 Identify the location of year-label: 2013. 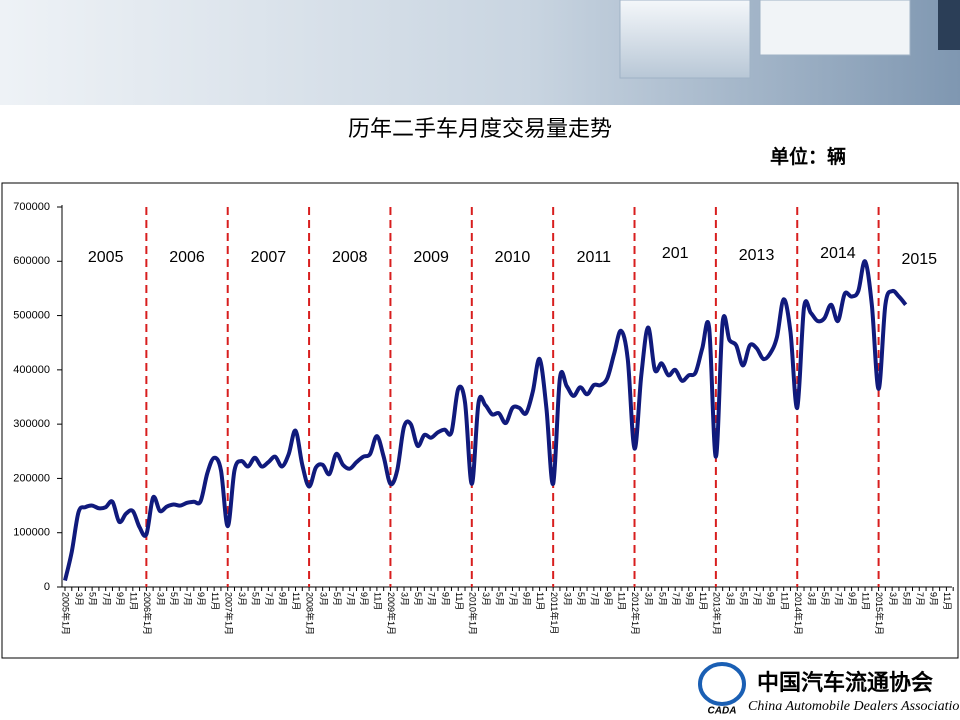
(757, 255).